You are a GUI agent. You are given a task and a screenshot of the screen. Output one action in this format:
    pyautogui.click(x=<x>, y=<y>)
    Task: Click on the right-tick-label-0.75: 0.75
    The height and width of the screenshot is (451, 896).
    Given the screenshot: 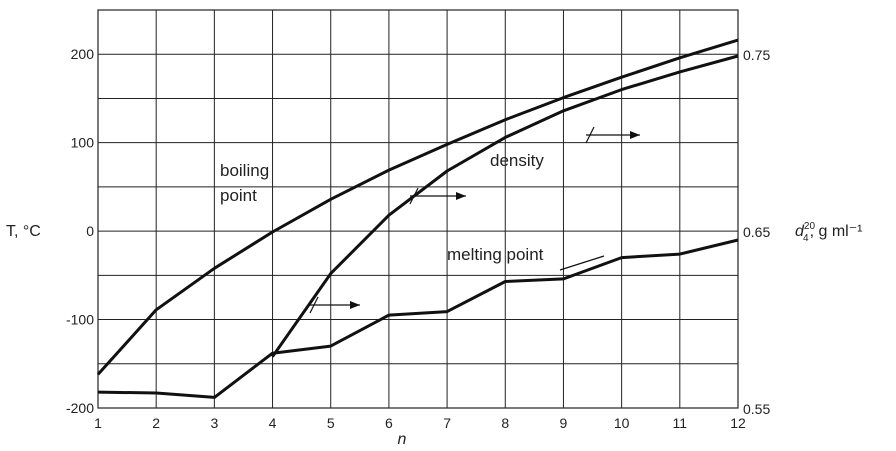 What is the action you would take?
    pyautogui.click(x=756, y=55)
    